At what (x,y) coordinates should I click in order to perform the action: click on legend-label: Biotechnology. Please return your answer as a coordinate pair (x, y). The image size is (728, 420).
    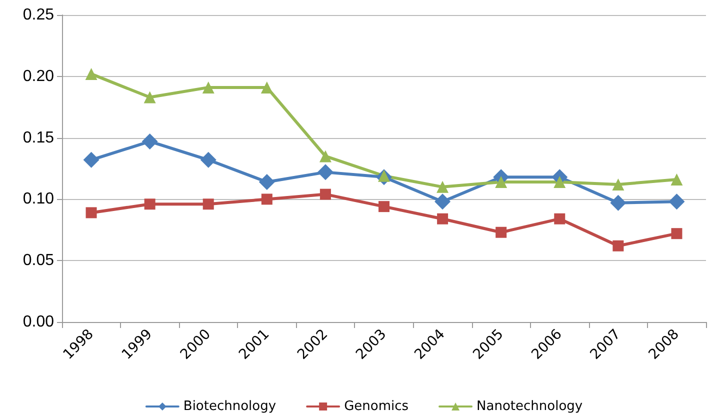
    Looking at the image, I should click on (229, 406).